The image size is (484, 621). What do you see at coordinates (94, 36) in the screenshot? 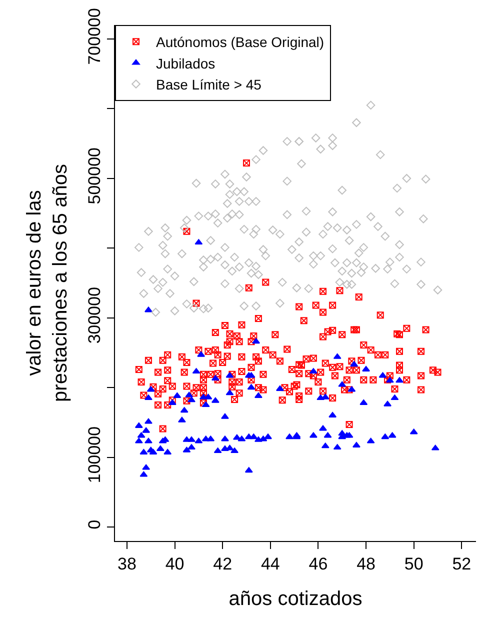
I see `y-tick-label: 700000` at bounding box center [94, 36].